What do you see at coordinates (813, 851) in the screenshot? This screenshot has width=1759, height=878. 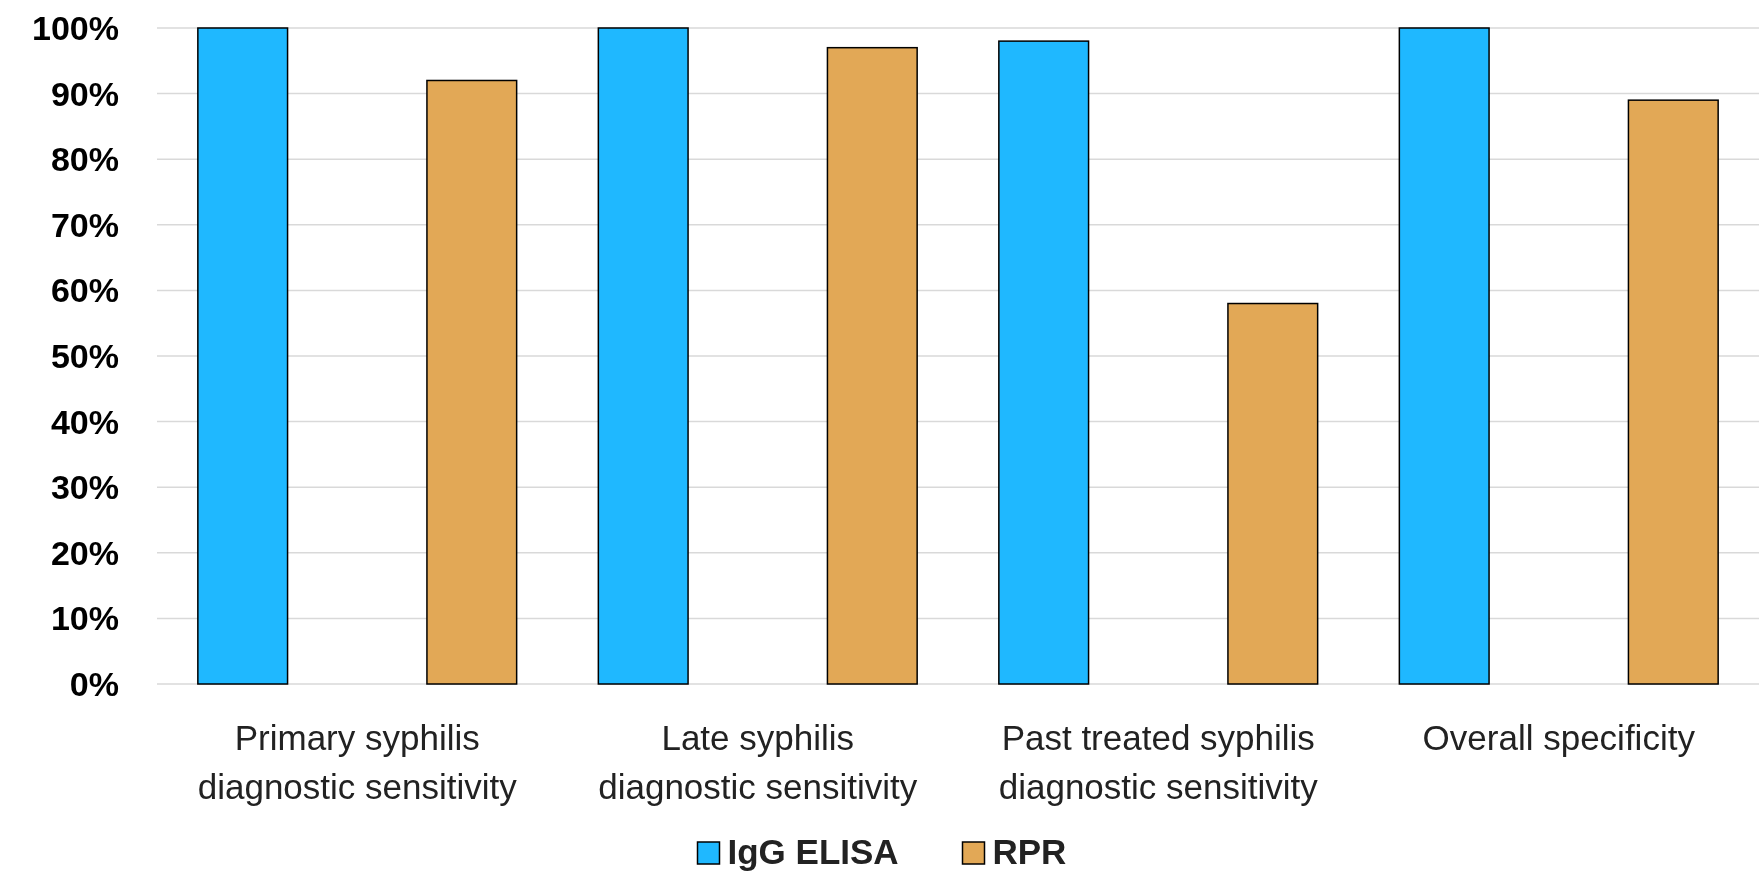 I see `legend-label: IgG ELISA` at bounding box center [813, 851].